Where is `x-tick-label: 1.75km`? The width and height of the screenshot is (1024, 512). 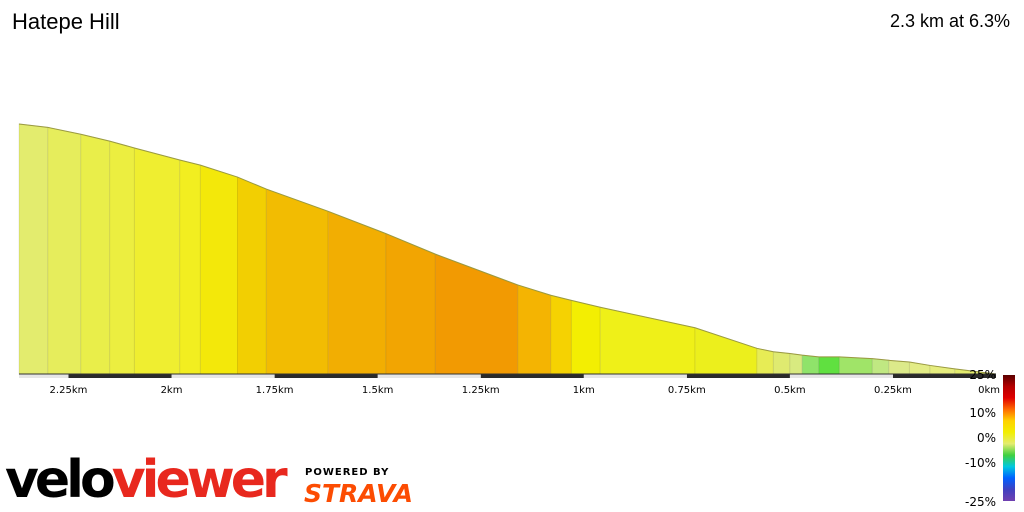 x-tick-label: 1.75km is located at coordinates (275, 390).